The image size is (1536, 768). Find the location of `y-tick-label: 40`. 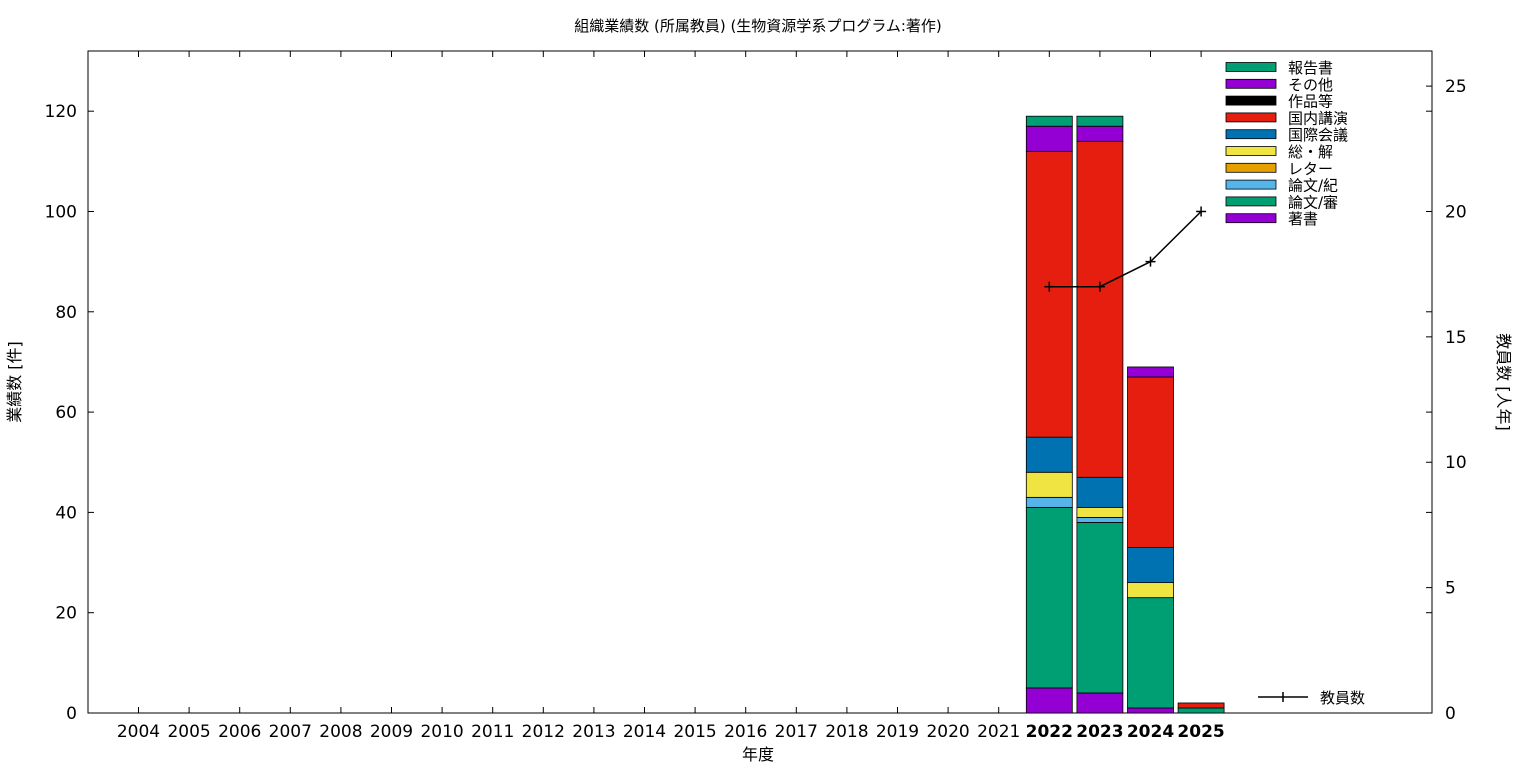

y-tick-label: 40 is located at coordinates (66, 513).